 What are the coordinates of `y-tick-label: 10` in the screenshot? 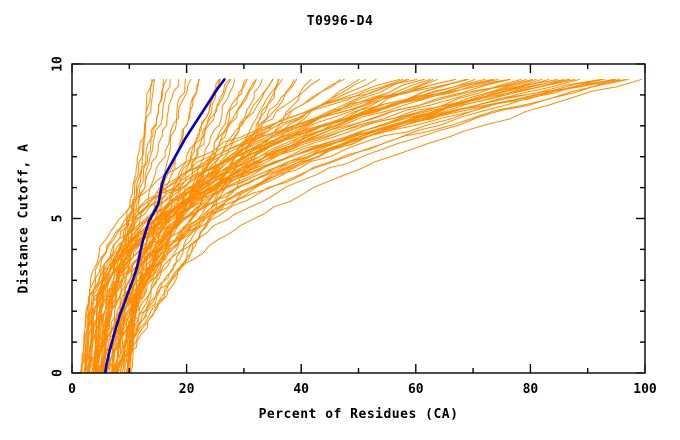 It's located at (58, 64).